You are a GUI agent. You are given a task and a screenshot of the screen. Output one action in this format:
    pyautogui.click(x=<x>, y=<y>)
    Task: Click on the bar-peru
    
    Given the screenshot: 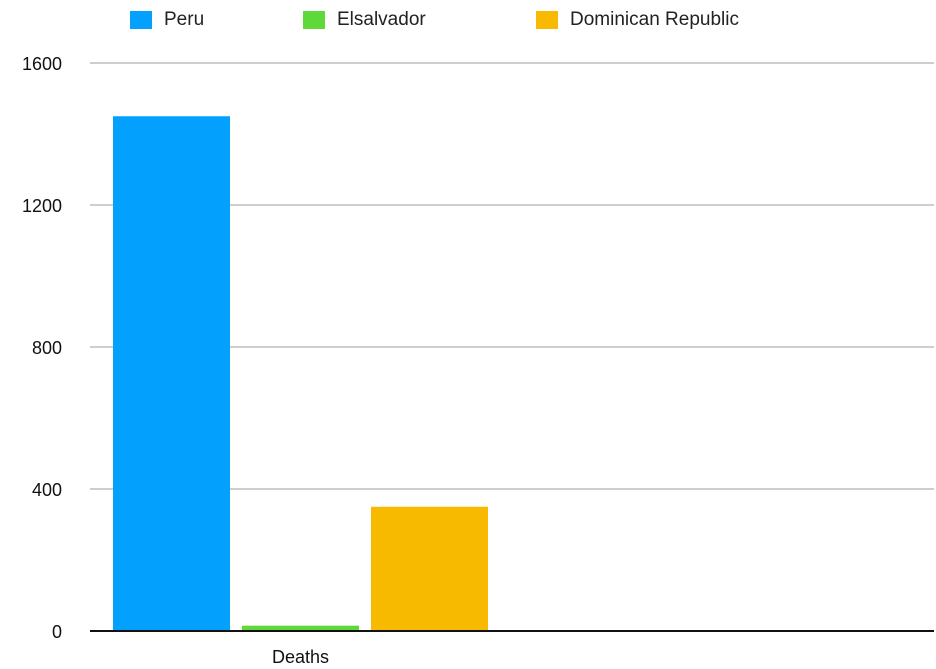 What is the action you would take?
    pyautogui.click(x=171, y=373)
    